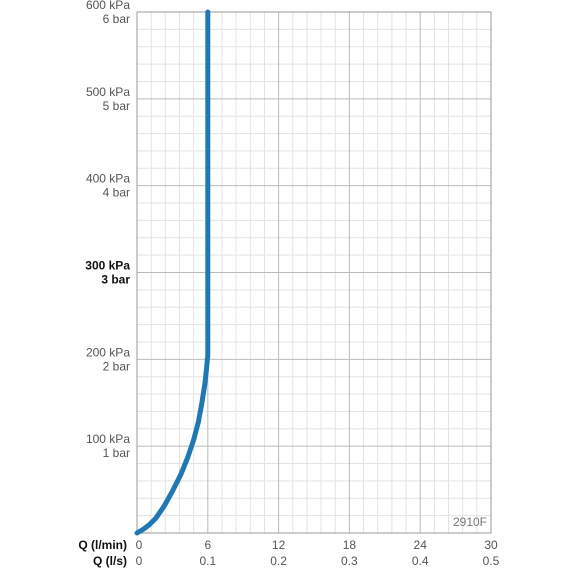 This screenshot has height=568, width=568. I want to click on y-tick-label-bar: 2 bar, so click(116, 366).